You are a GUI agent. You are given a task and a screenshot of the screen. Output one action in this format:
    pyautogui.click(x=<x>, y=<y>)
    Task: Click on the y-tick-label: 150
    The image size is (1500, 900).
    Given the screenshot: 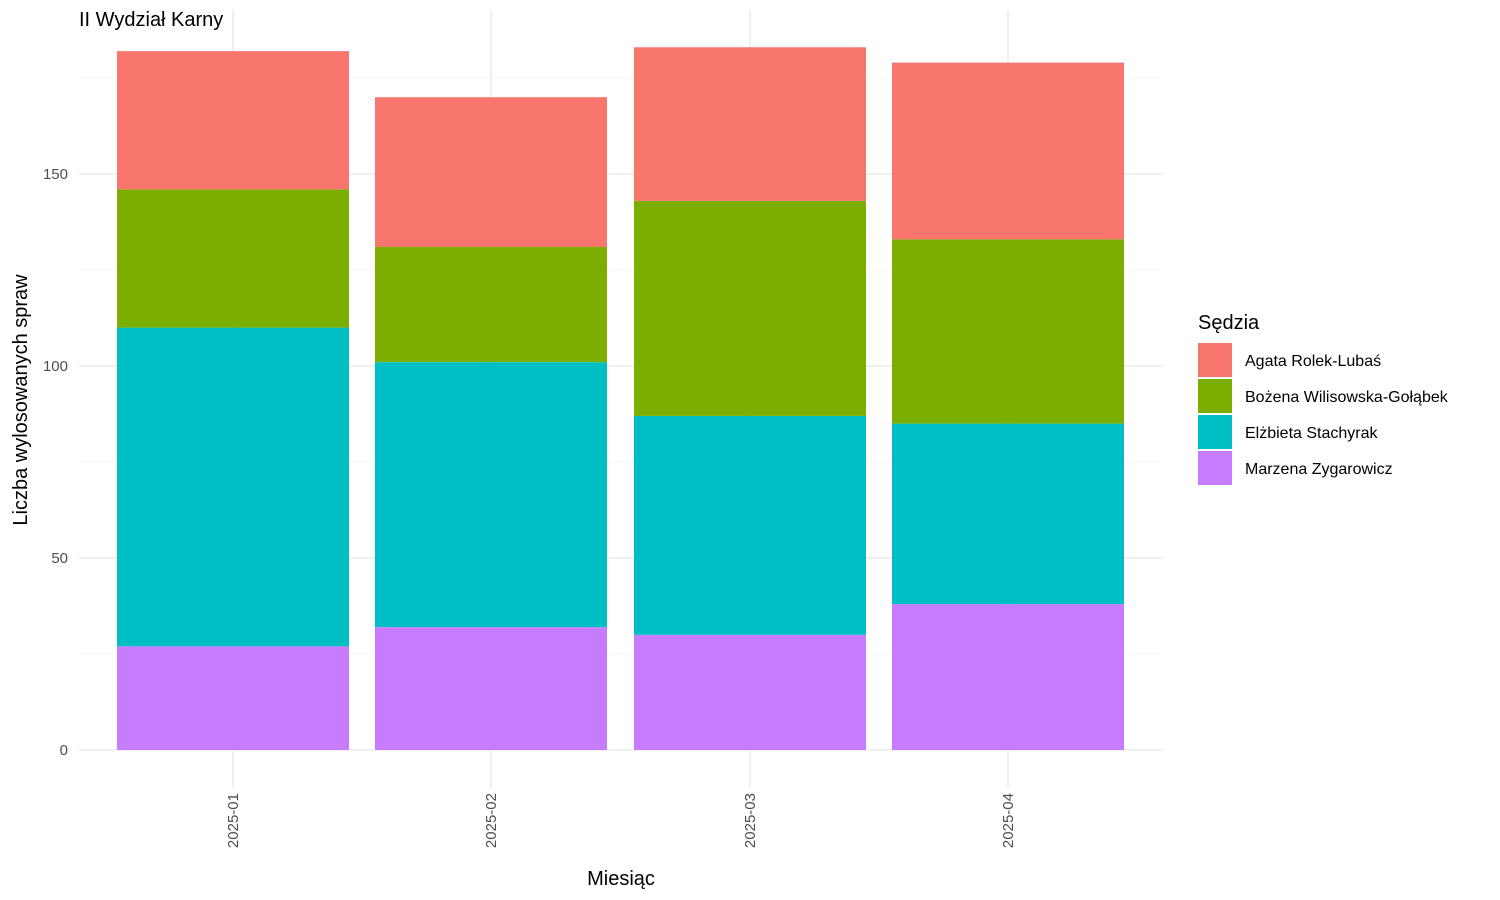 What is the action you would take?
    pyautogui.click(x=55, y=174)
    